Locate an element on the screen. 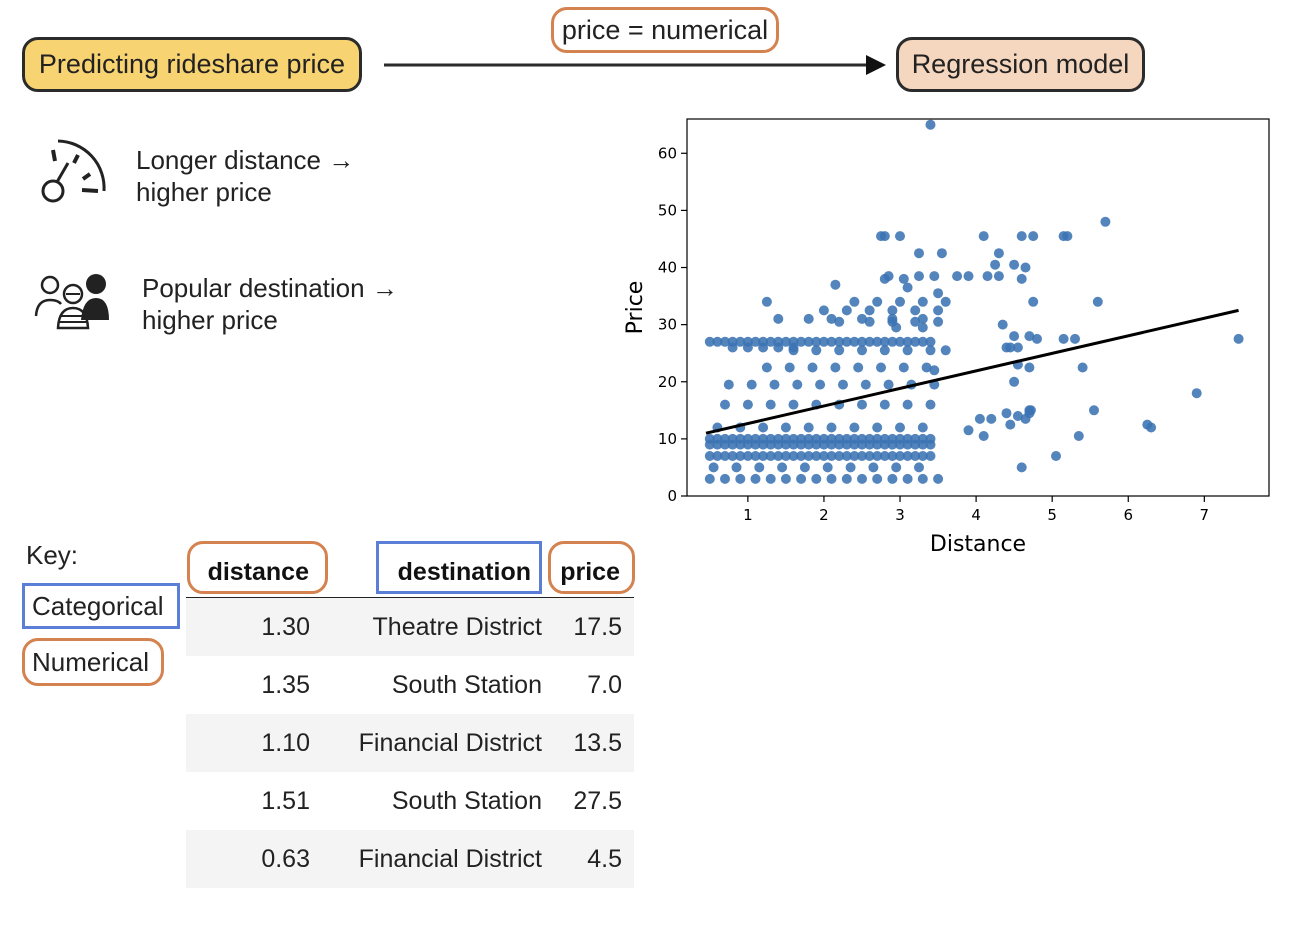 The height and width of the screenshot is (926, 1308). y-tick-label: 10 is located at coordinates (667, 439).